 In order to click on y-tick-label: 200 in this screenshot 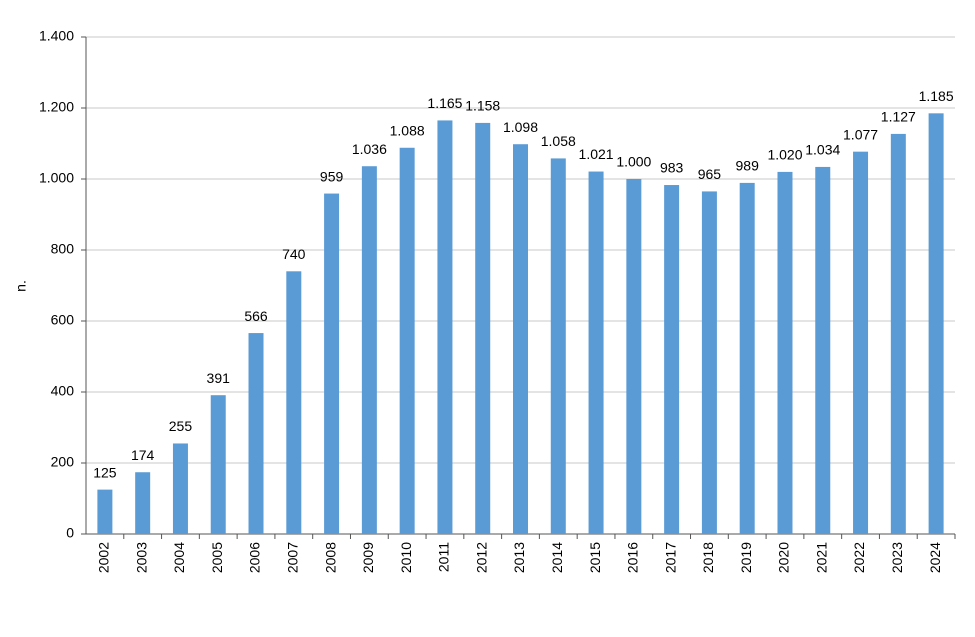, I will do `click(63, 462)`.